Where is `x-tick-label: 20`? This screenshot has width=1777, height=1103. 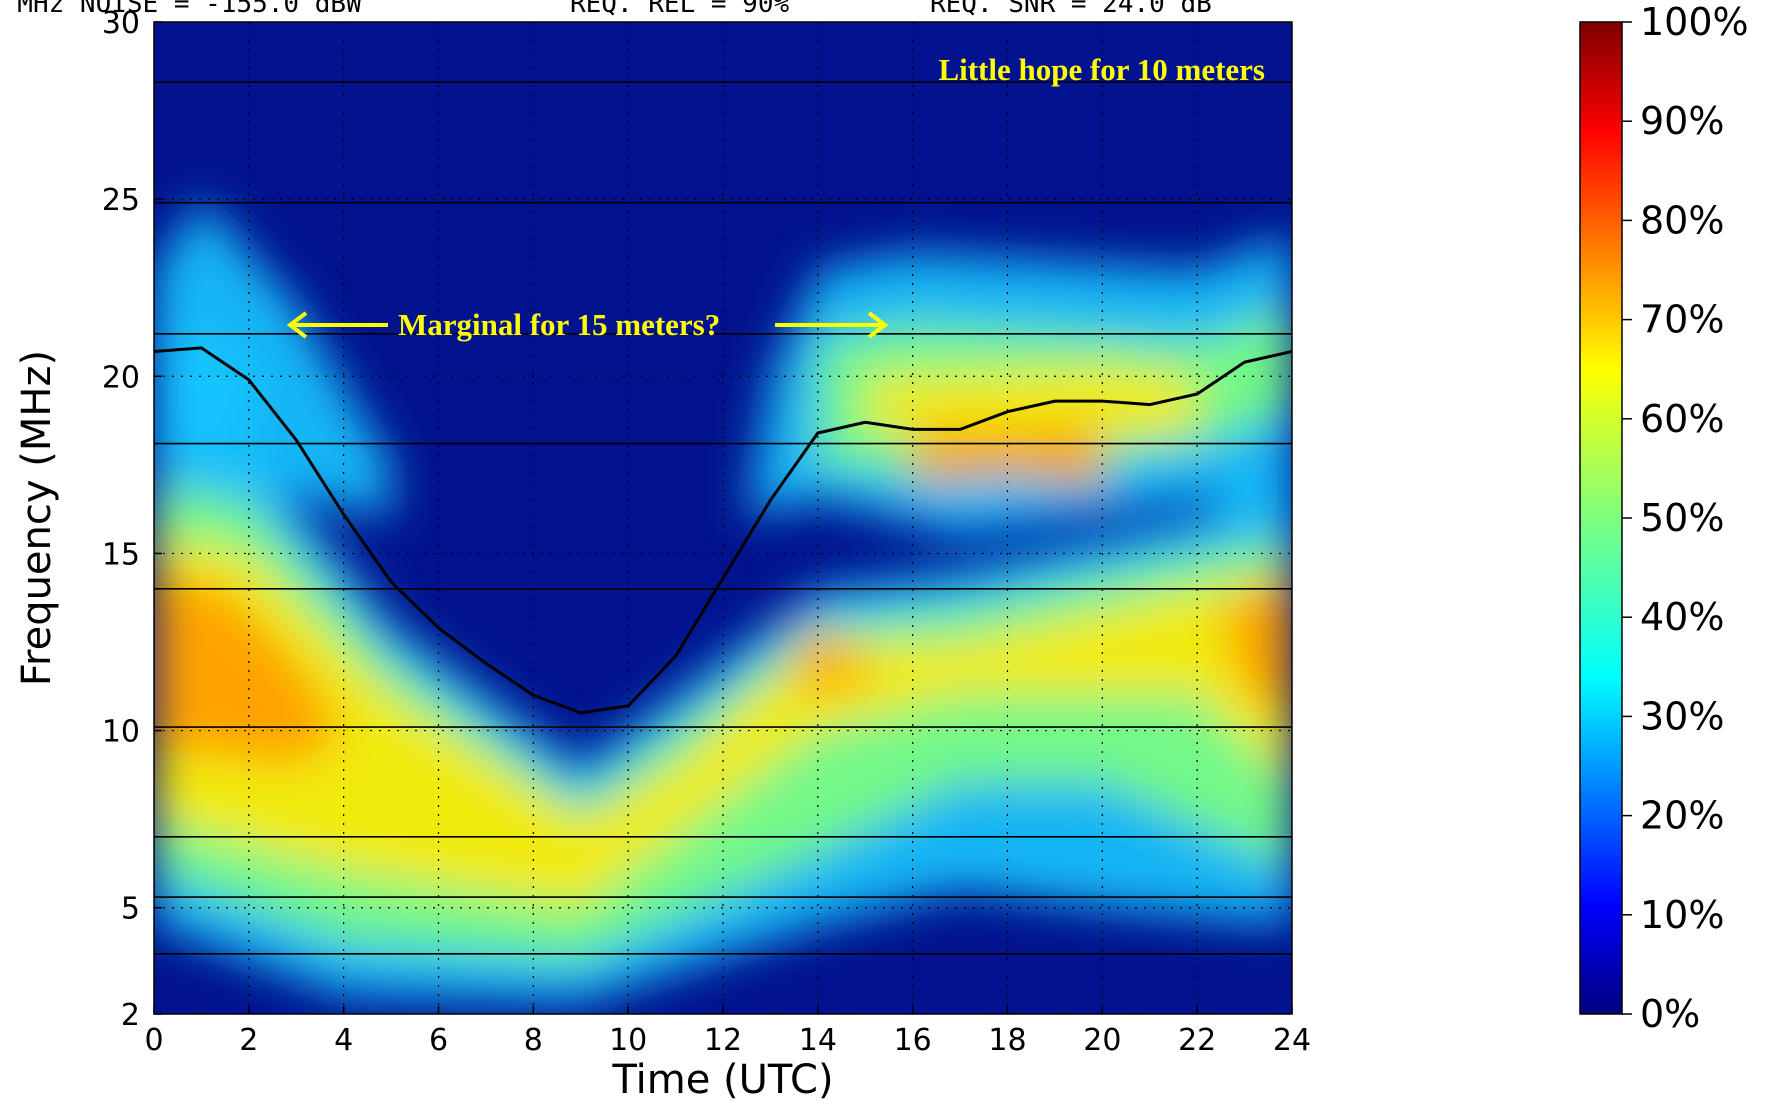 x-tick-label: 20 is located at coordinates (1102, 1040).